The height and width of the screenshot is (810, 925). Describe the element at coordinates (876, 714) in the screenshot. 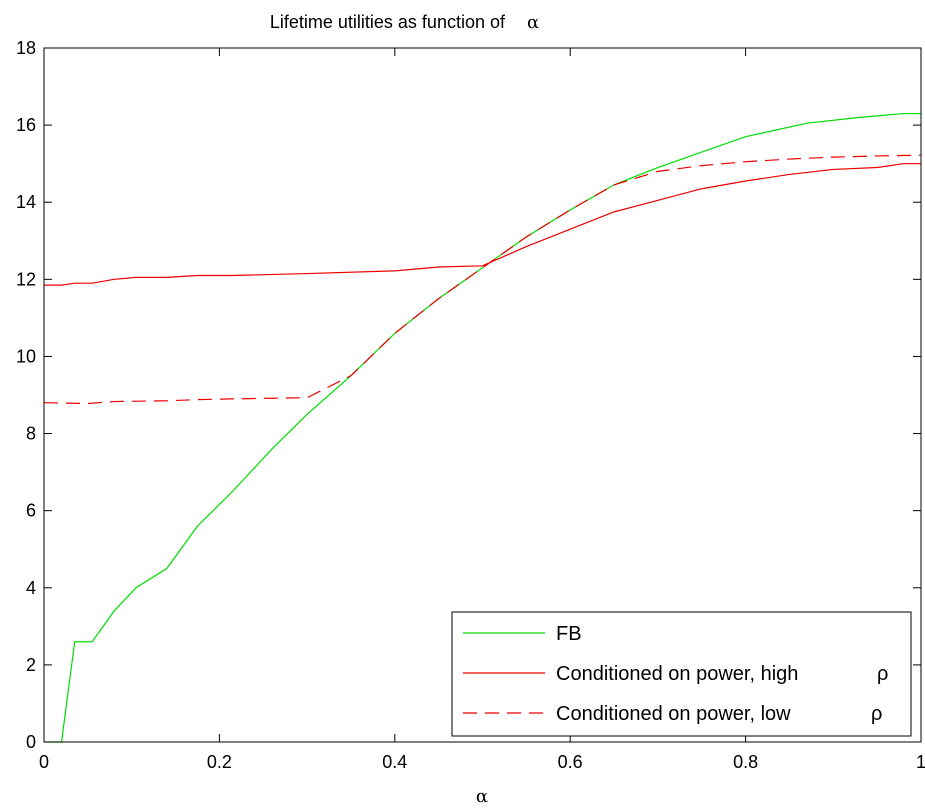

I see `legend-label-low-rho-symbol: ρ` at that location.